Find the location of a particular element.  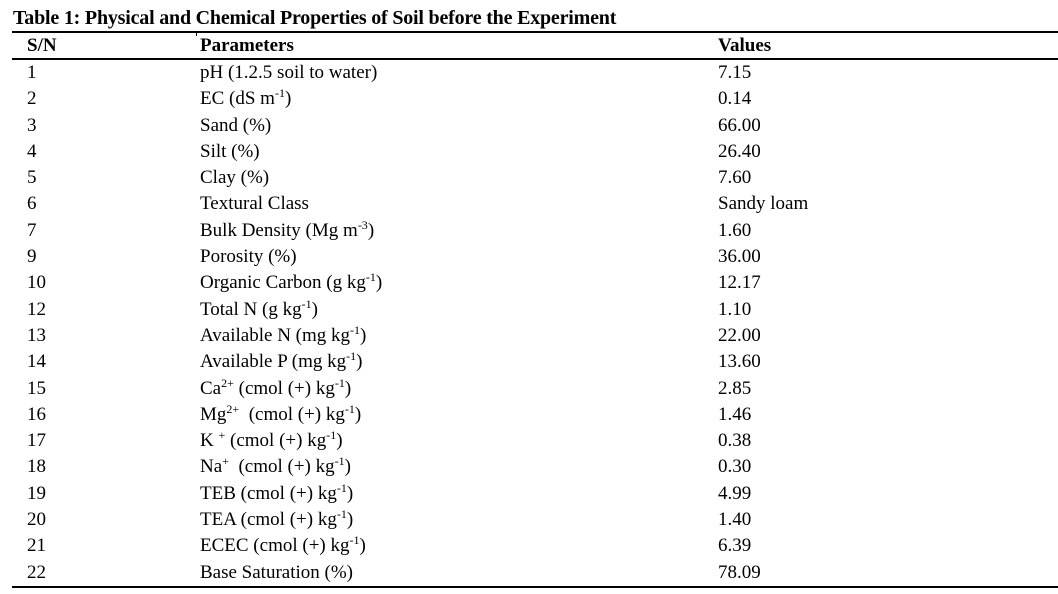

row-value: 13.60 is located at coordinates (739, 362).